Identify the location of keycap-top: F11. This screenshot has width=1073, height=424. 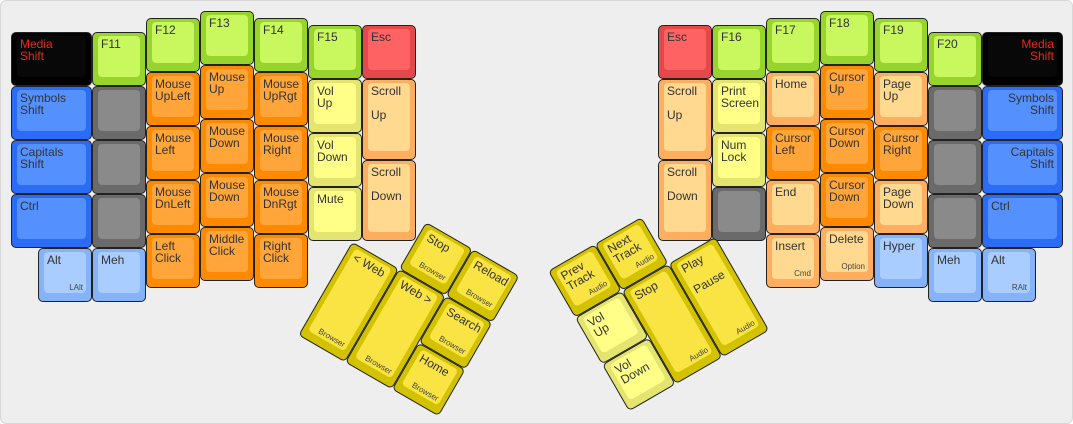
(119, 56).